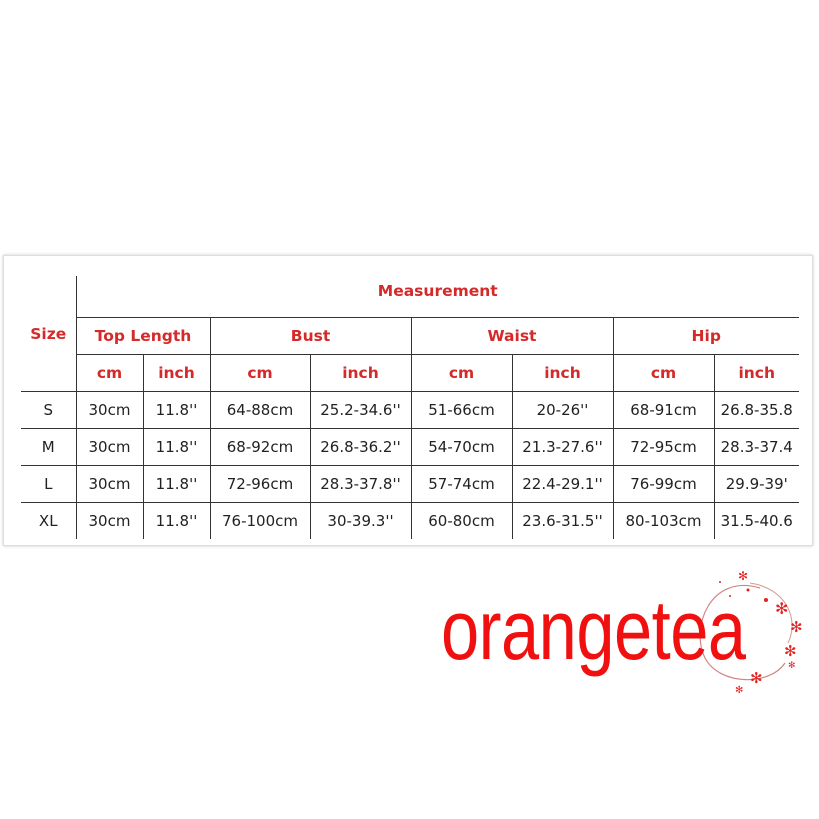 The width and height of the screenshot is (819, 819). I want to click on value-cell: 30-39.3'', so click(360, 520).